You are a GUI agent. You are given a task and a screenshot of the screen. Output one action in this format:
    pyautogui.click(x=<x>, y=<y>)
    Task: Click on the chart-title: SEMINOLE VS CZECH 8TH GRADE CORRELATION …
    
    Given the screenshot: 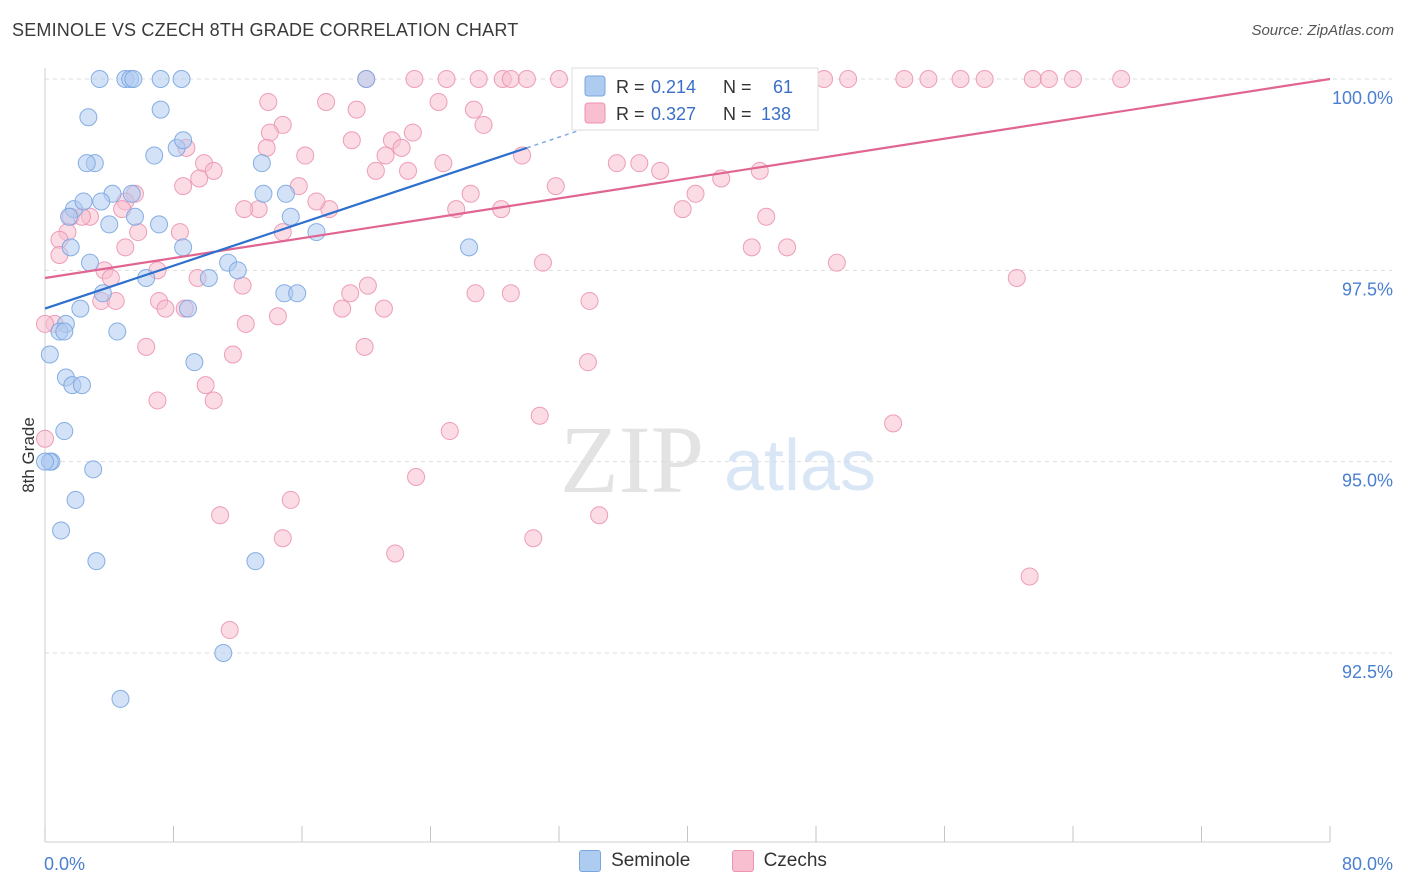 What is the action you would take?
    pyautogui.click(x=265, y=30)
    